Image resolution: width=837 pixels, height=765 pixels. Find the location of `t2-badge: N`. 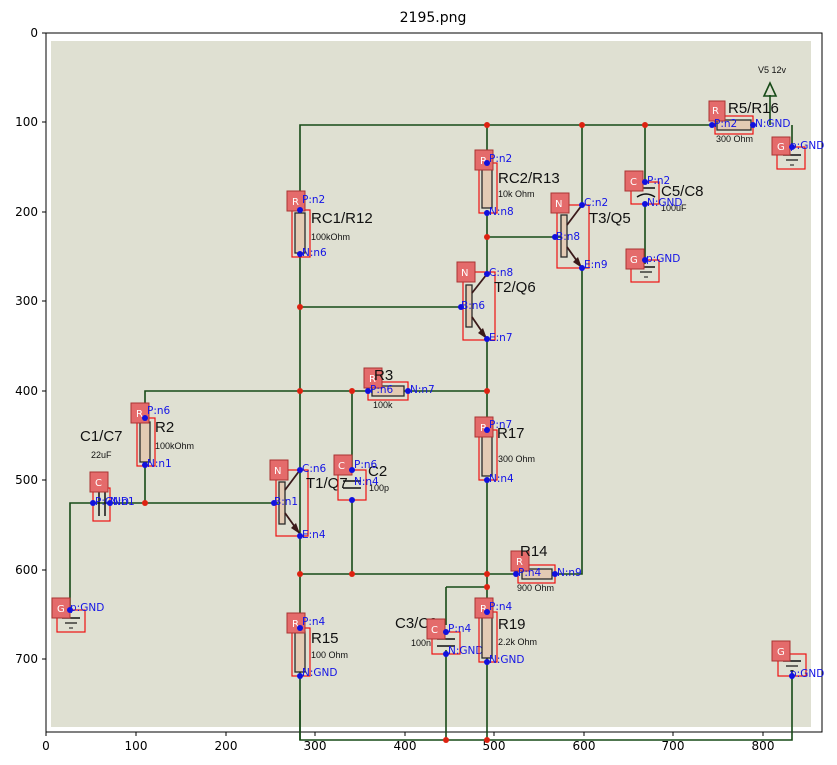

t2-badge: N is located at coordinates (464, 273).